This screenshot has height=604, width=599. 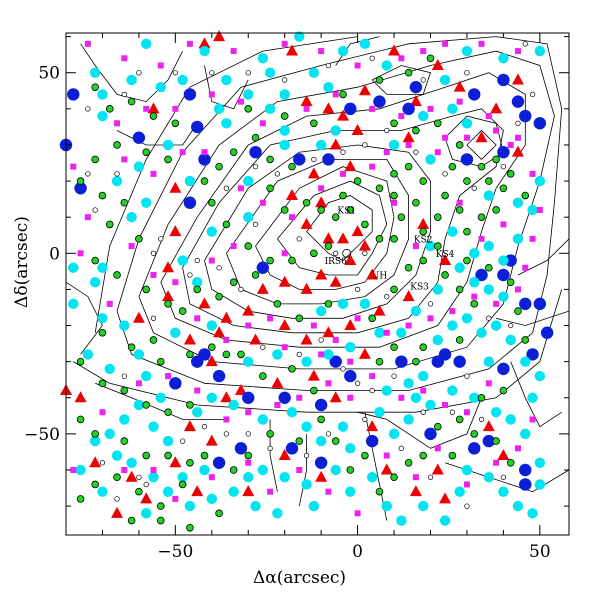 I want to click on source-label-2: KS4, so click(x=445, y=255).